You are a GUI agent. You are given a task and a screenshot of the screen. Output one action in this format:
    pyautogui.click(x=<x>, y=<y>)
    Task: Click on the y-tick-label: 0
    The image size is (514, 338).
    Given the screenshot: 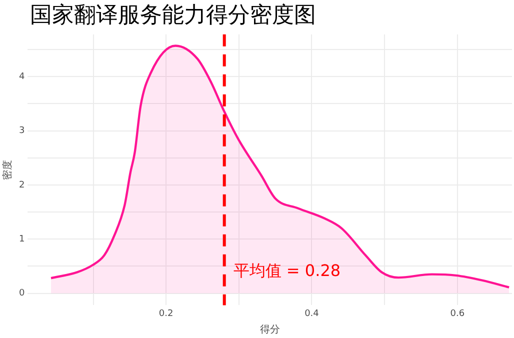 What is the action you would take?
    pyautogui.click(x=21, y=293)
    